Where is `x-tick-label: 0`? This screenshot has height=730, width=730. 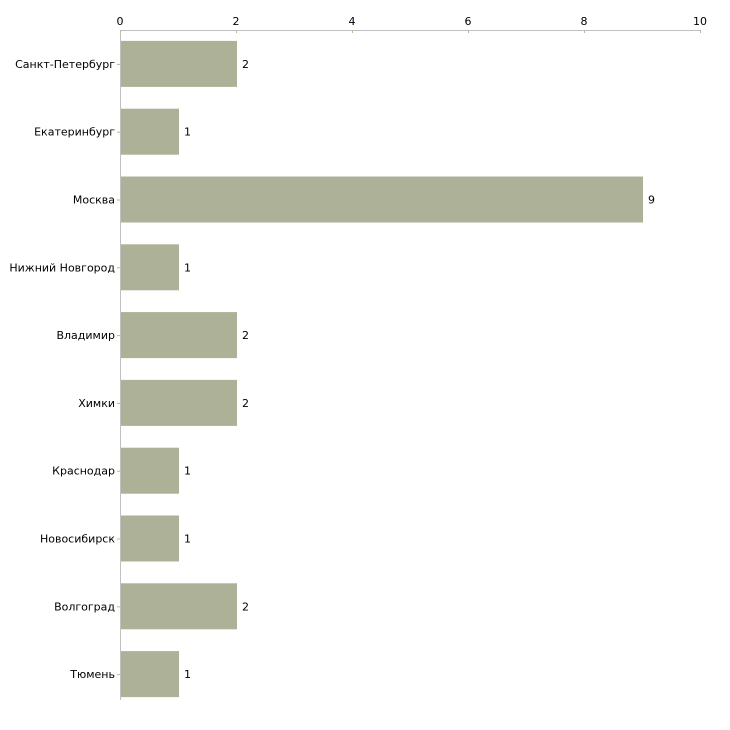 x-tick-label: 0 is located at coordinates (120, 21).